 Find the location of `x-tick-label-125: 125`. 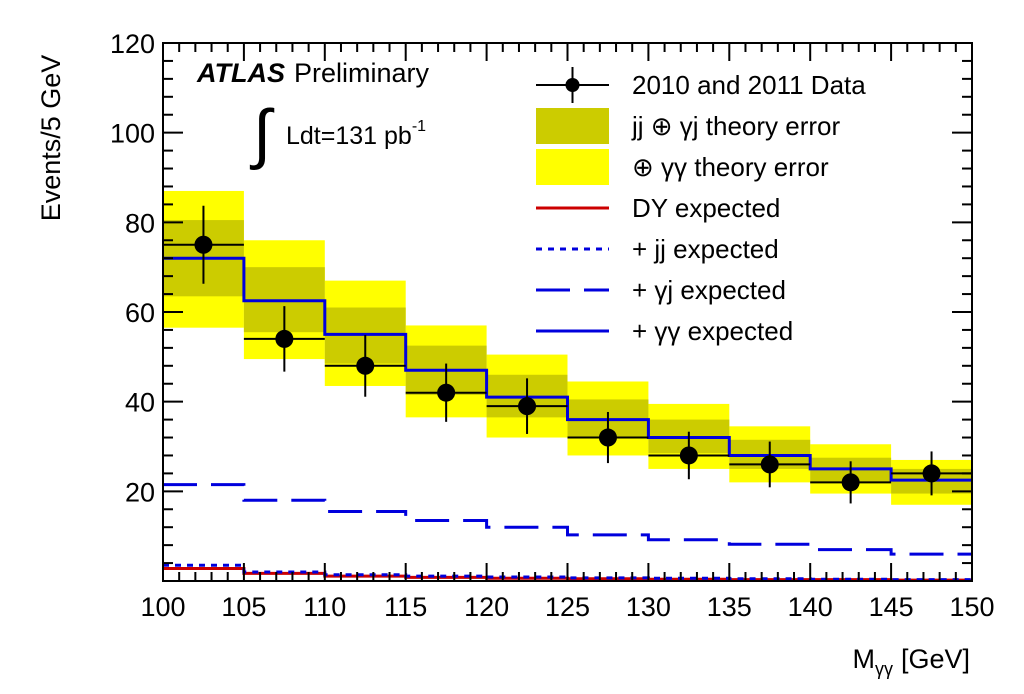

x-tick-label-125: 125 is located at coordinates (567, 607).